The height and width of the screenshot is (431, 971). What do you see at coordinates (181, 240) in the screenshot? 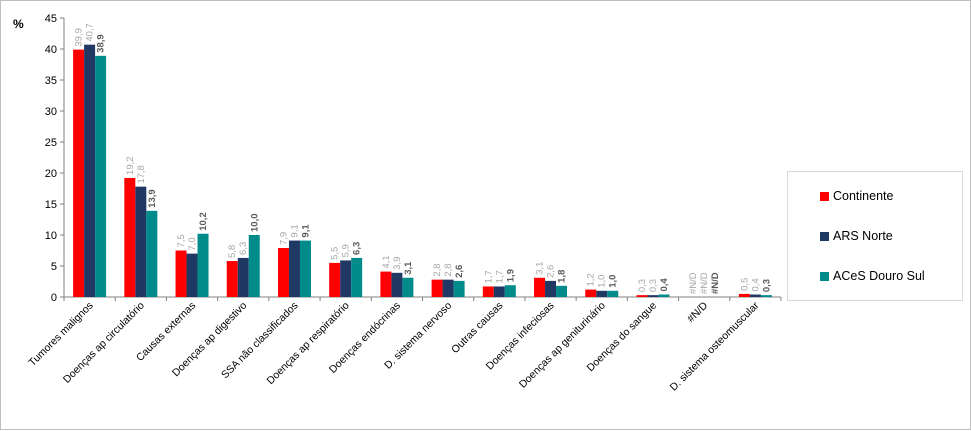
I see `data-label: 7,5` at bounding box center [181, 240].